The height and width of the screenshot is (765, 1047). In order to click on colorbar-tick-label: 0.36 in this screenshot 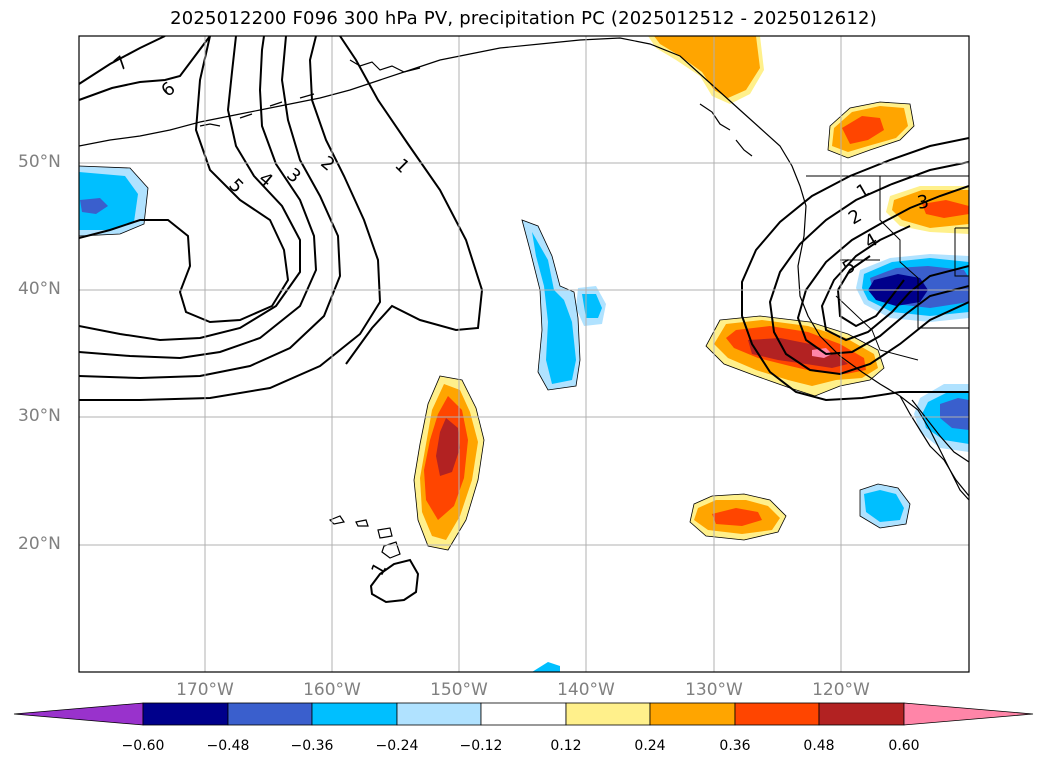, I will do `click(735, 746)`.